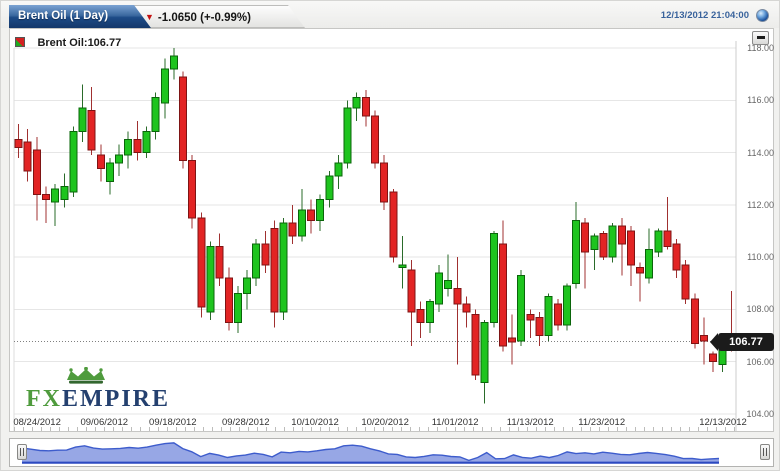 This screenshot has width=780, height=471. I want to click on x-axis-label: 11/13/2012, so click(530, 422).